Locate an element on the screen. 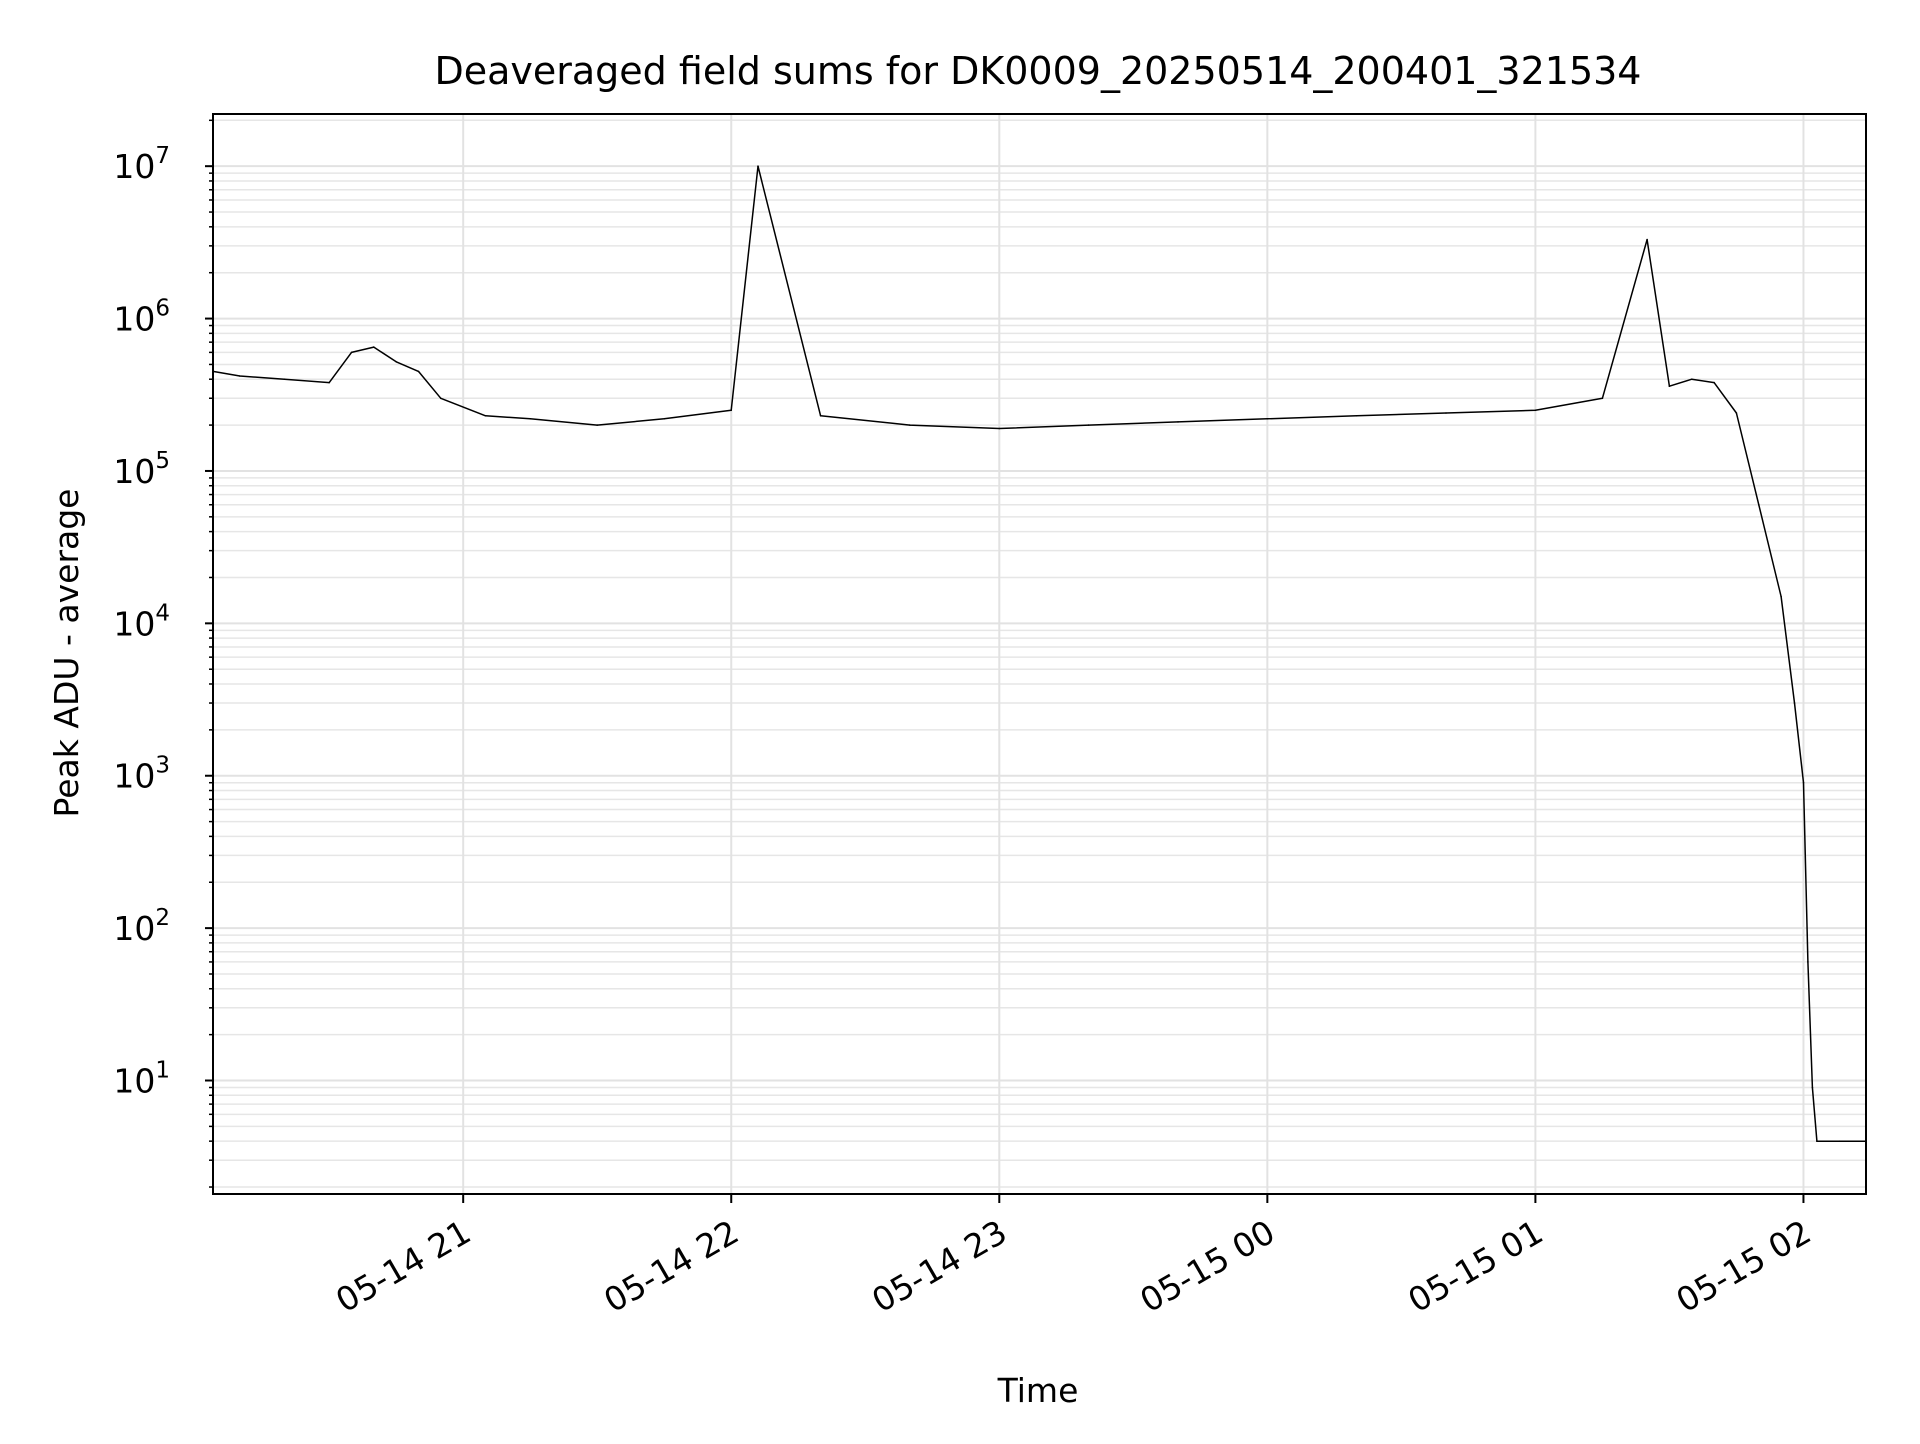 The height and width of the screenshot is (1444, 1920). x-axis-label: Time is located at coordinates (1038, 1390).